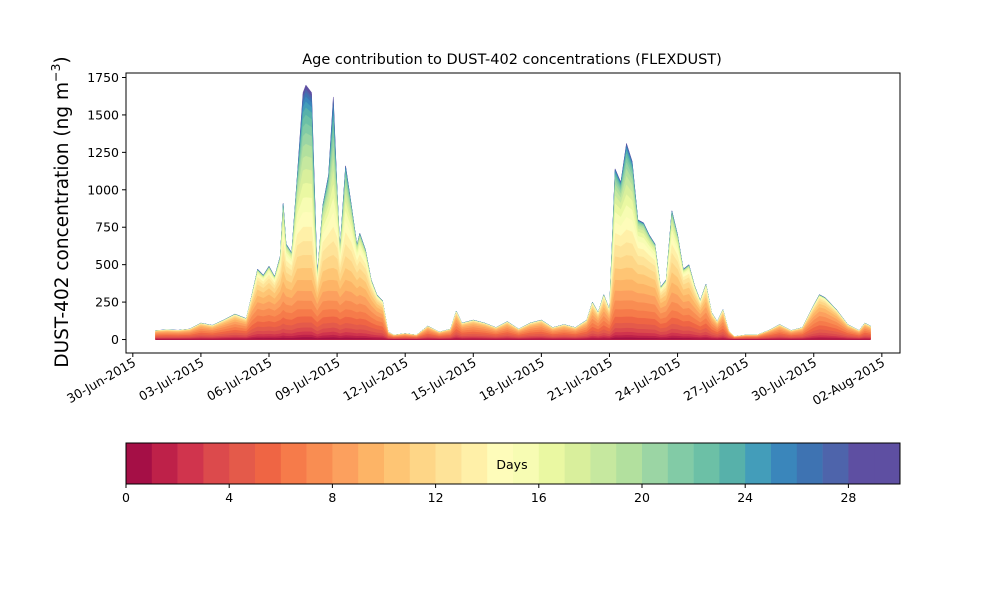 The height and width of the screenshot is (600, 1000). I want to click on colorbar-tick-label: 12, so click(436, 497).